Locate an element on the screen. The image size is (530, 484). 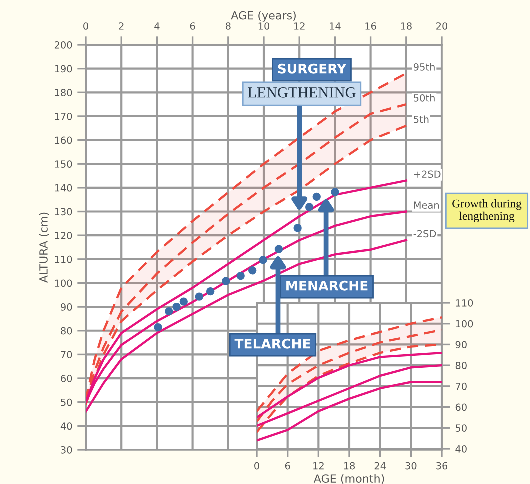
annotation: MENARCHE is located at coordinates (327, 285).